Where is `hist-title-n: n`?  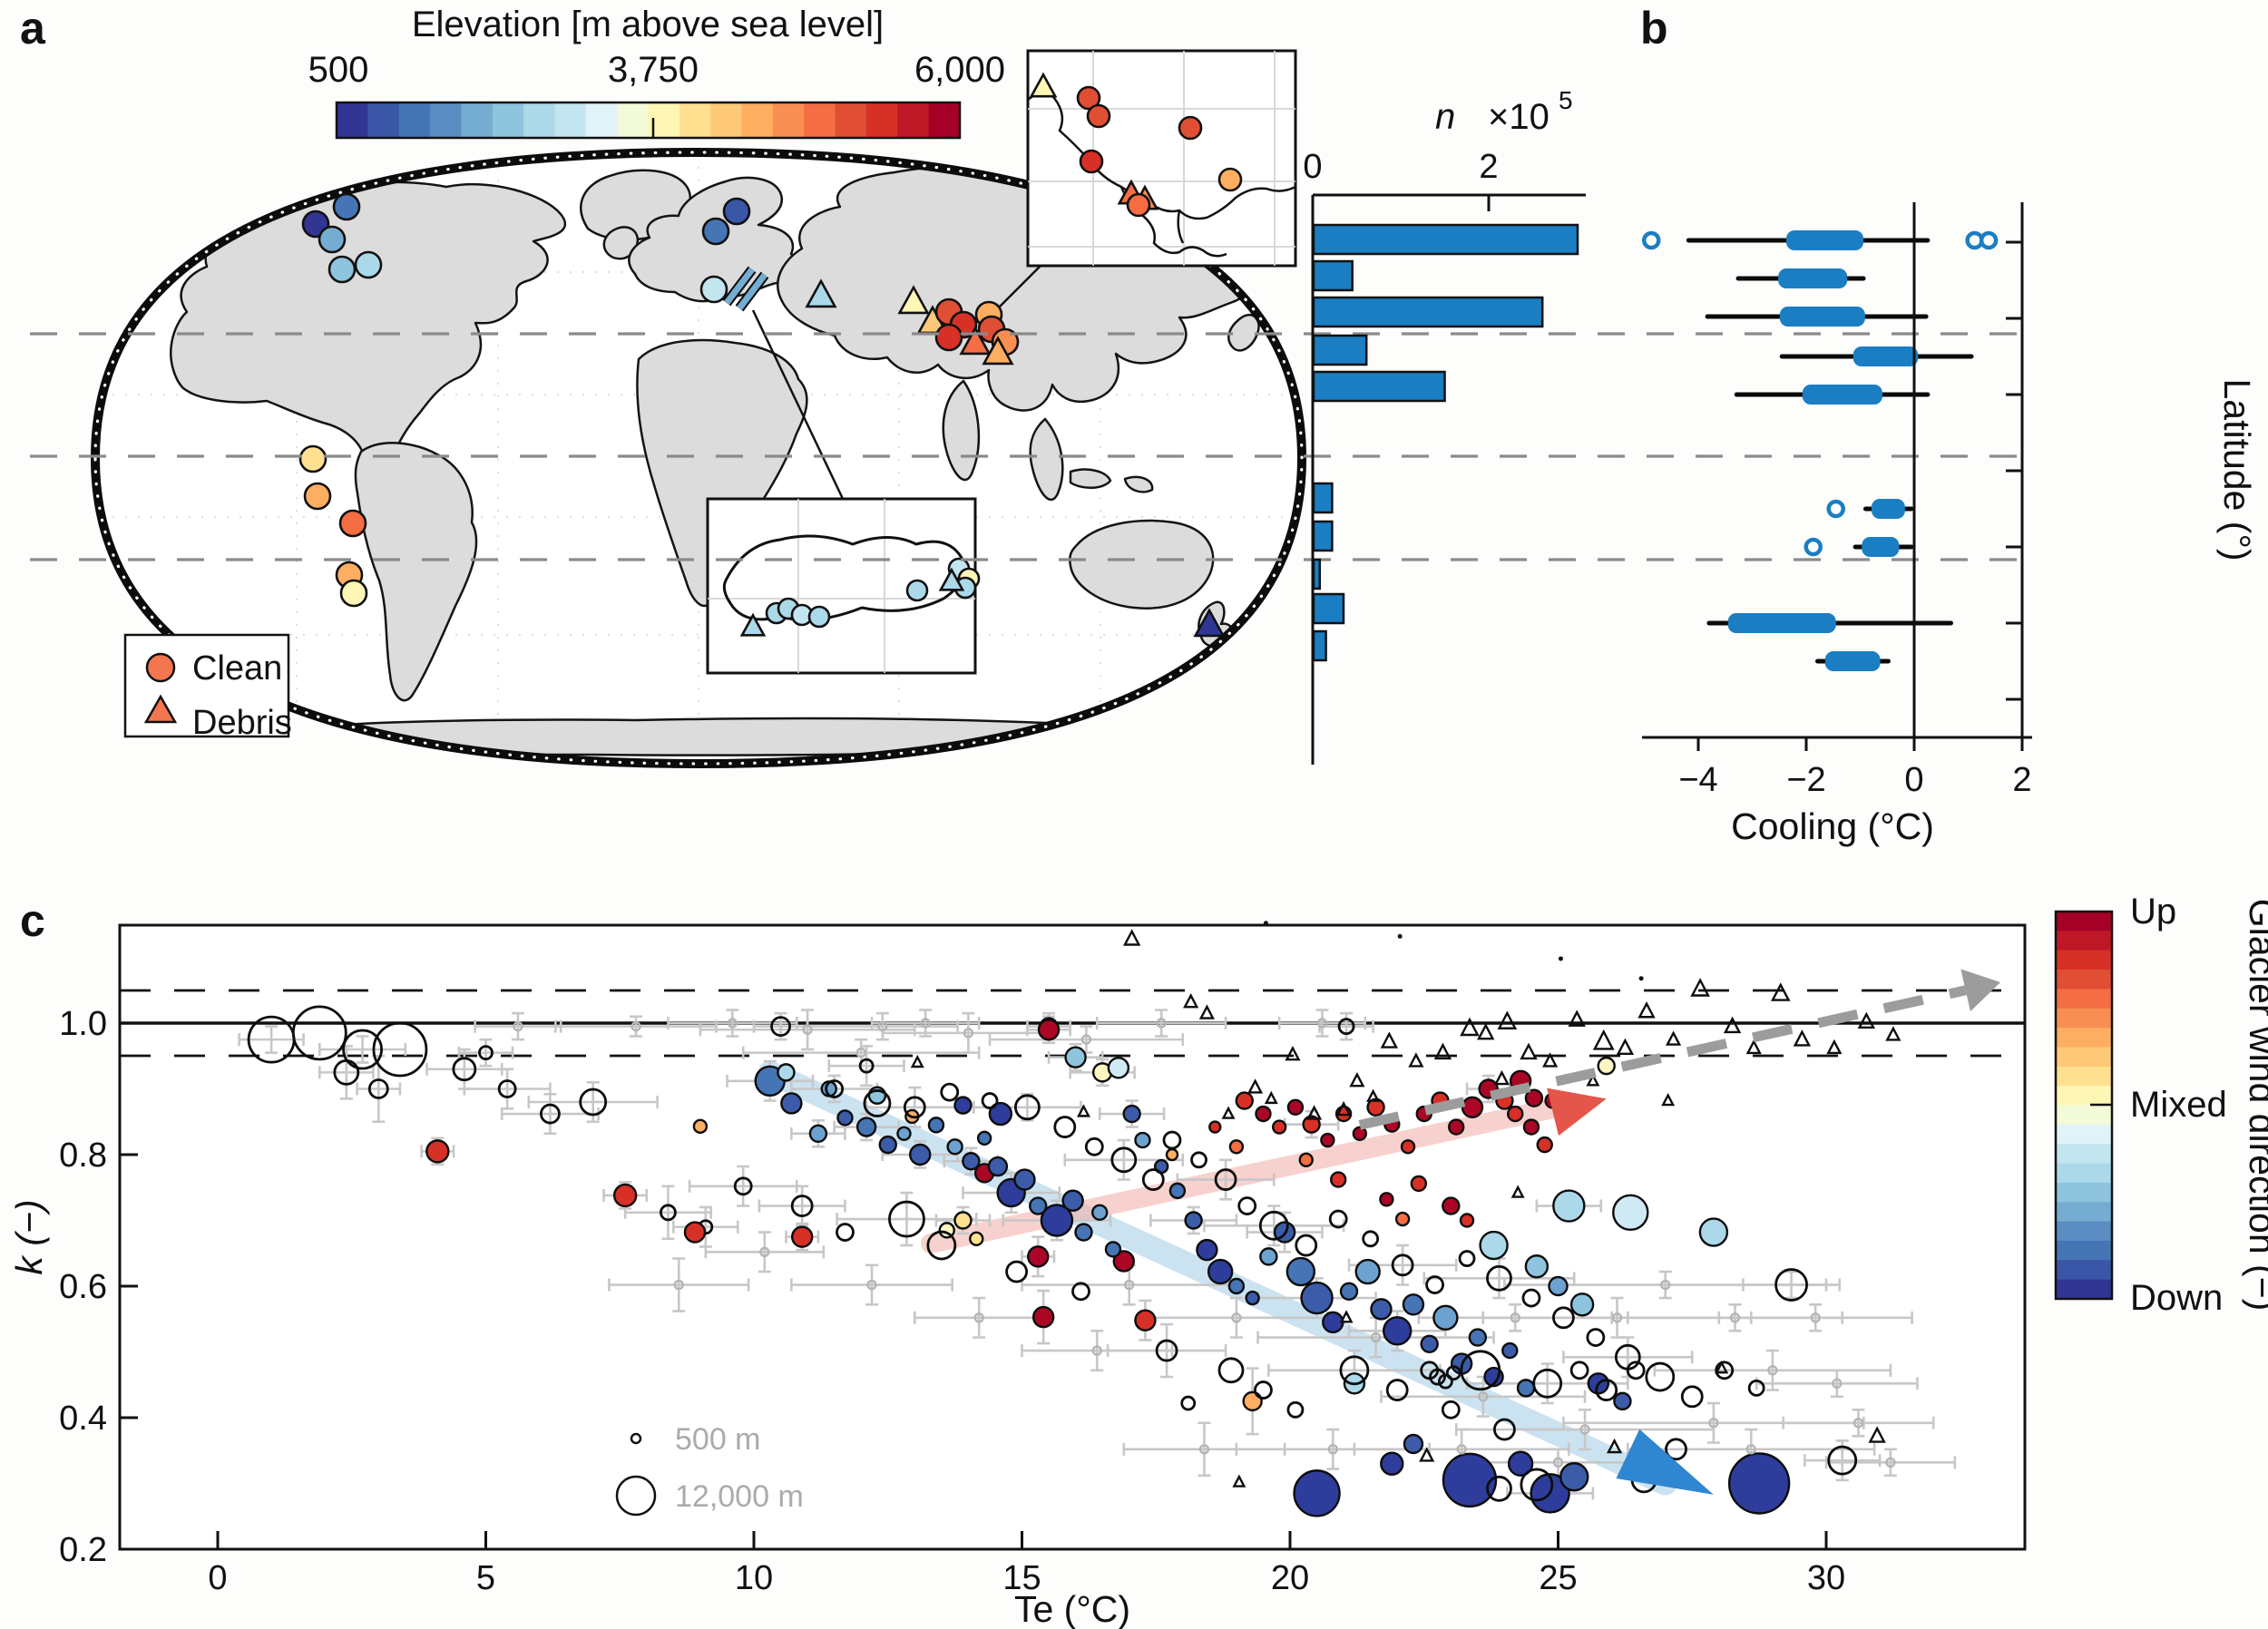 hist-title-n: n is located at coordinates (1445, 117).